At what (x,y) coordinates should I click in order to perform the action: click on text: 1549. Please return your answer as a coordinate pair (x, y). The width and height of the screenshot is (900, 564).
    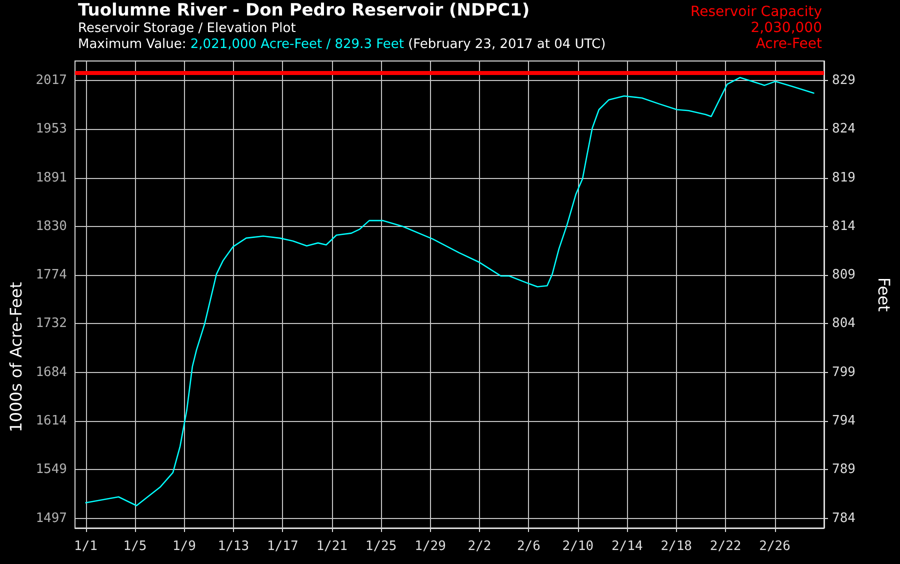
    Looking at the image, I should click on (51, 470).